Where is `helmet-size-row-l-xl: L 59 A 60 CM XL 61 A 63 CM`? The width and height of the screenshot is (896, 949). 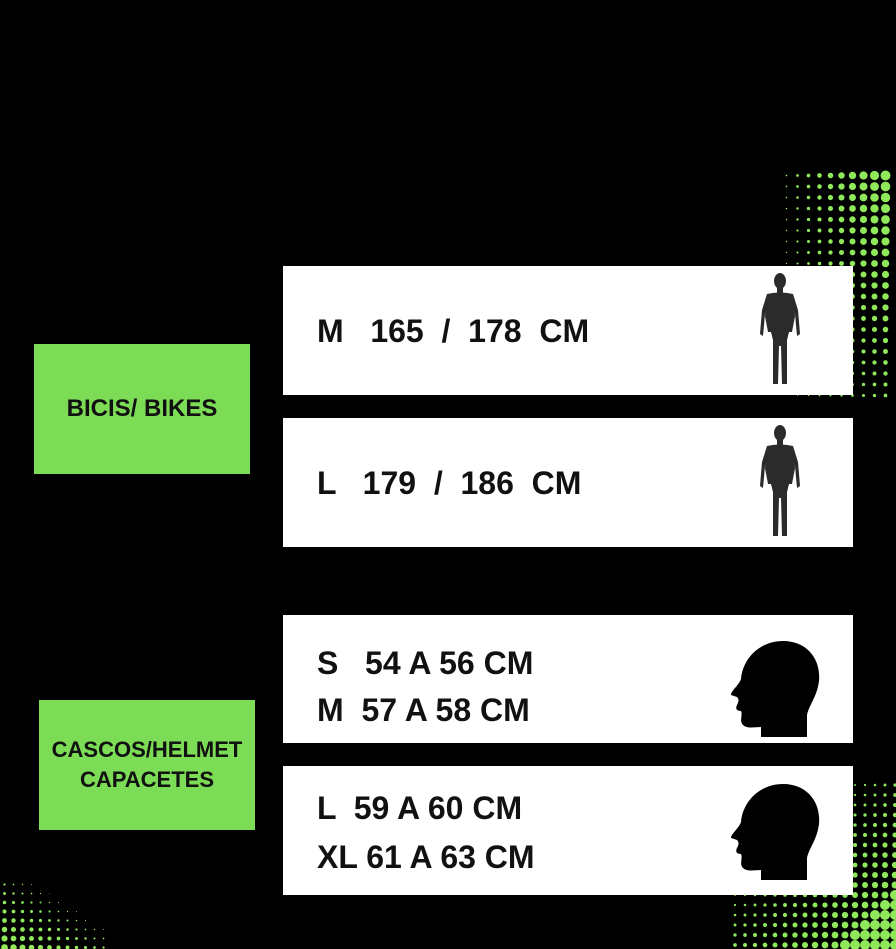 helmet-size-row-l-xl: L 59 A 60 CM XL 61 A 63 CM is located at coordinates (568, 830).